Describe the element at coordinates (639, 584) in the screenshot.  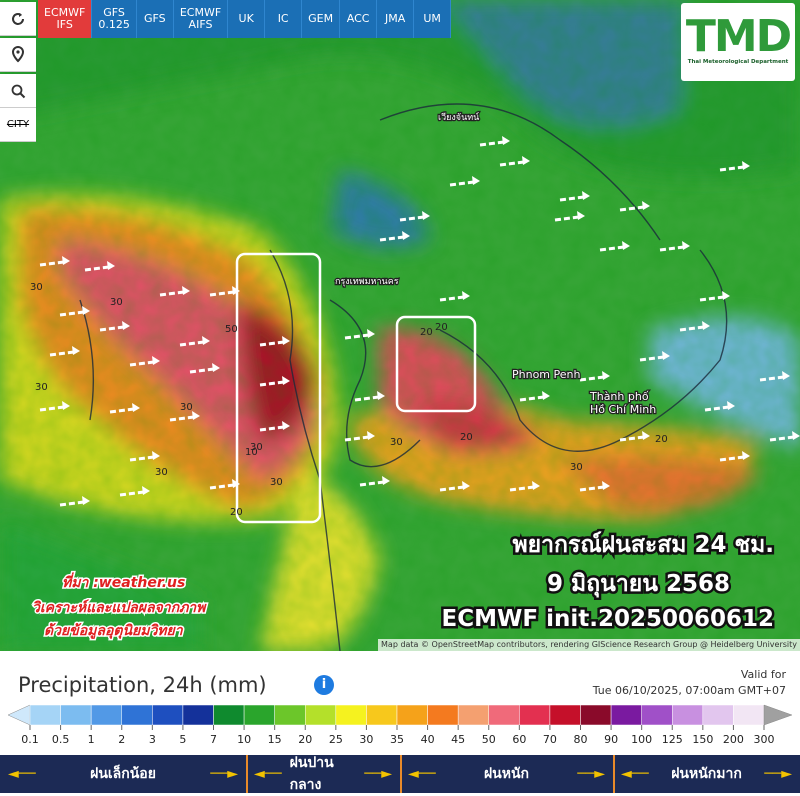
I see `overlay-date: 9 มิถุนายน 2568` at that location.